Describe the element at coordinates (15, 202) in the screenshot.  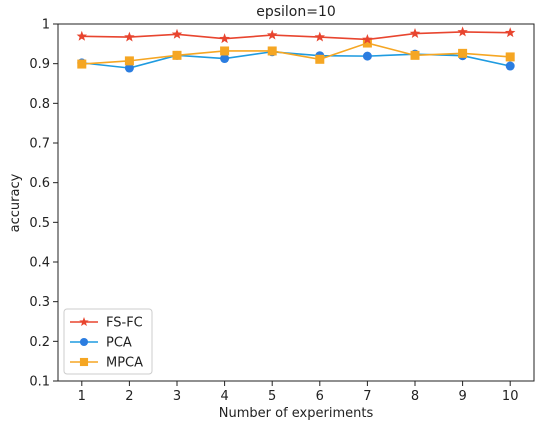
I see `y-axis-title: accuracy` at that location.